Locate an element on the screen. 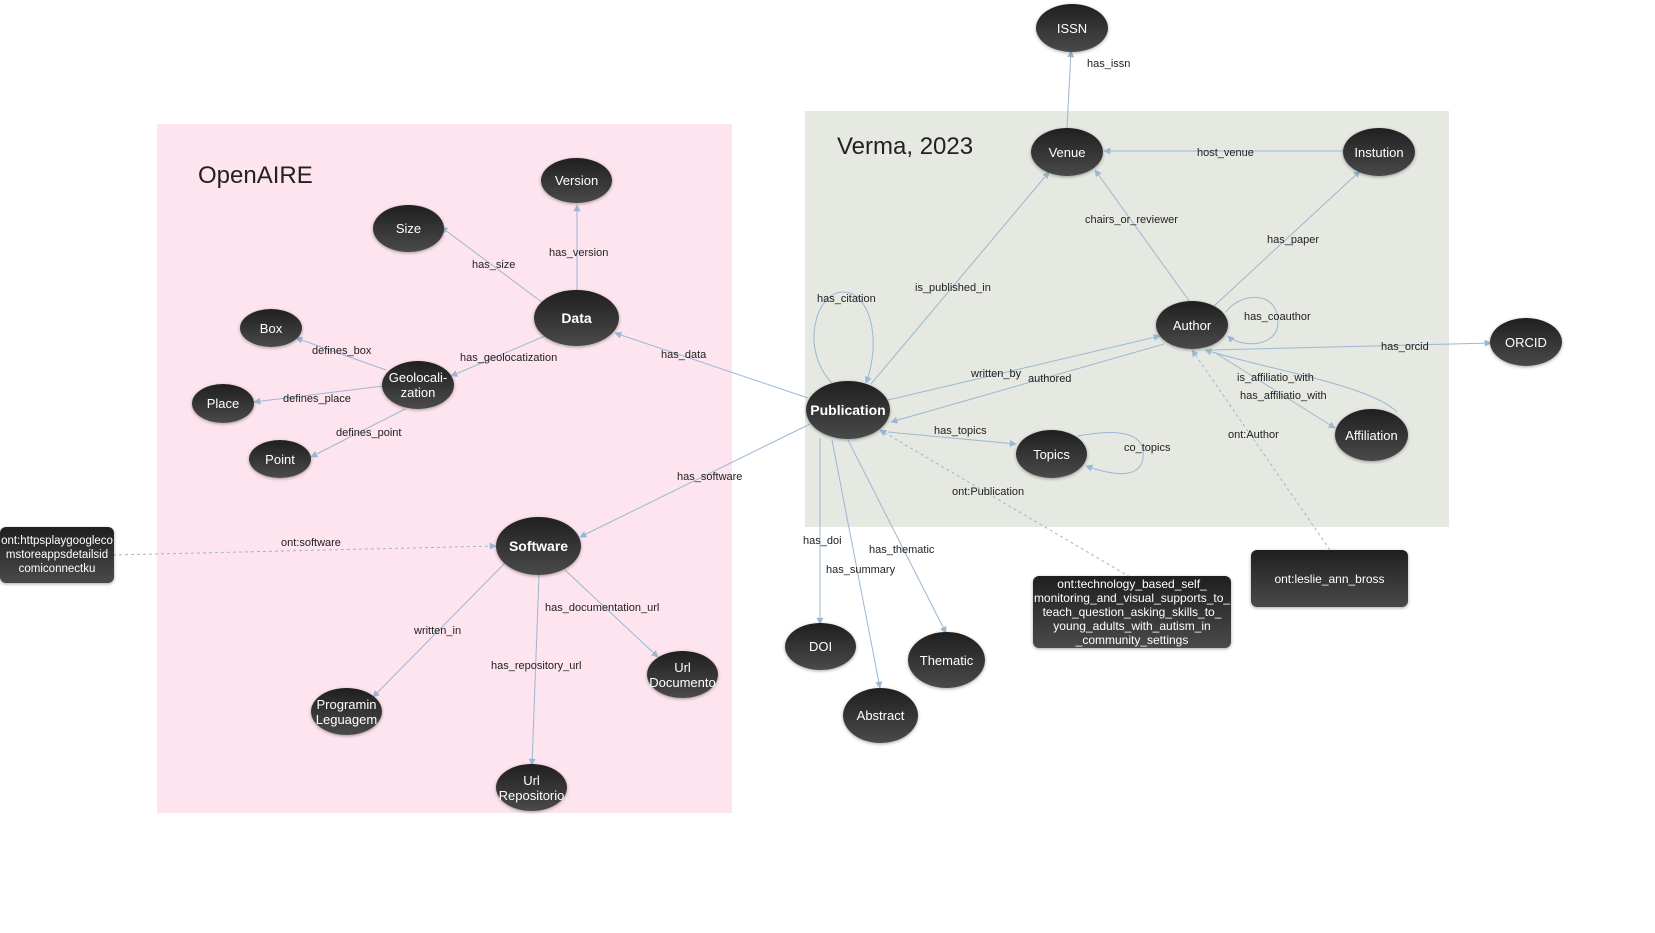 Image resolution: width=1655 pixels, height=933 pixels. node-size: Size is located at coordinates (408, 228).